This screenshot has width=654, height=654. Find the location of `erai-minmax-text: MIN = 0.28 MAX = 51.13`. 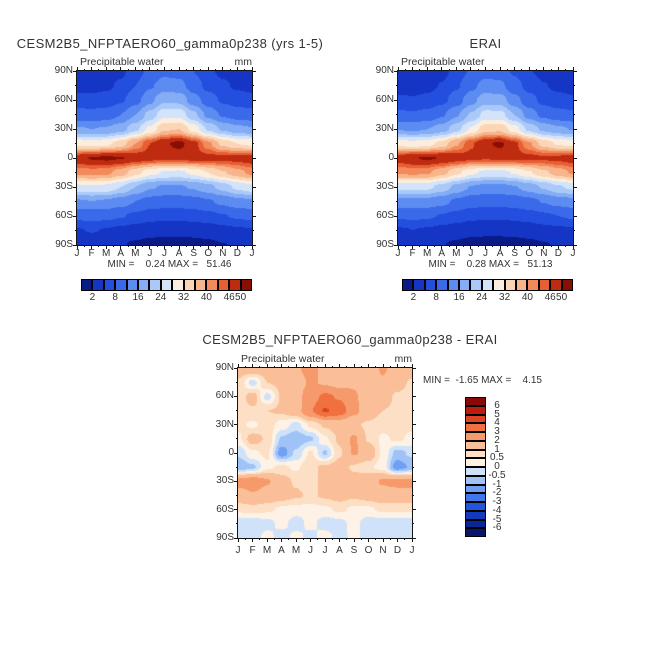

erai-minmax-text: MIN = 0.28 MAX = 51.13 is located at coordinates (490, 264).